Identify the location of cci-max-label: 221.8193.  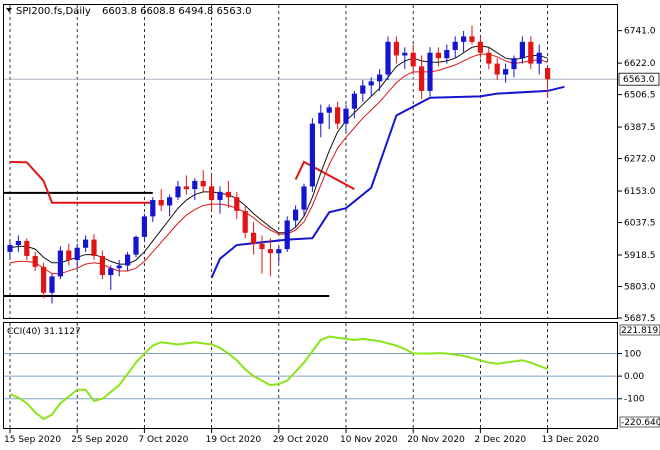
(640, 331).